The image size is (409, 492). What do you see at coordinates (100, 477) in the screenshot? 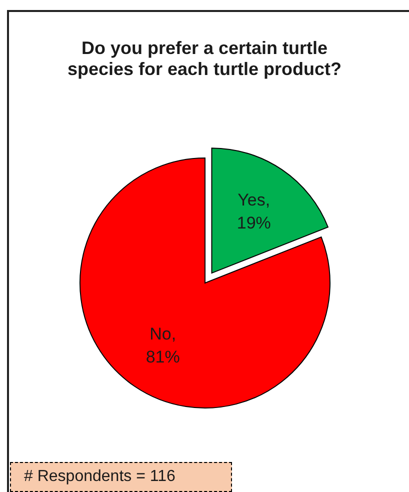
I see `text: # Respondents = 116` at bounding box center [100, 477].